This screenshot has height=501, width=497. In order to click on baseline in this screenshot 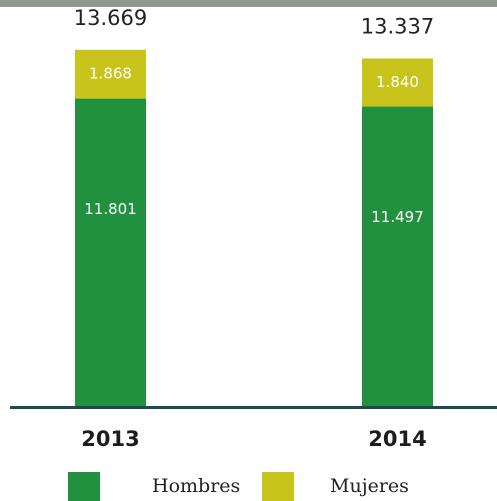, I will do `click(253, 407)`.